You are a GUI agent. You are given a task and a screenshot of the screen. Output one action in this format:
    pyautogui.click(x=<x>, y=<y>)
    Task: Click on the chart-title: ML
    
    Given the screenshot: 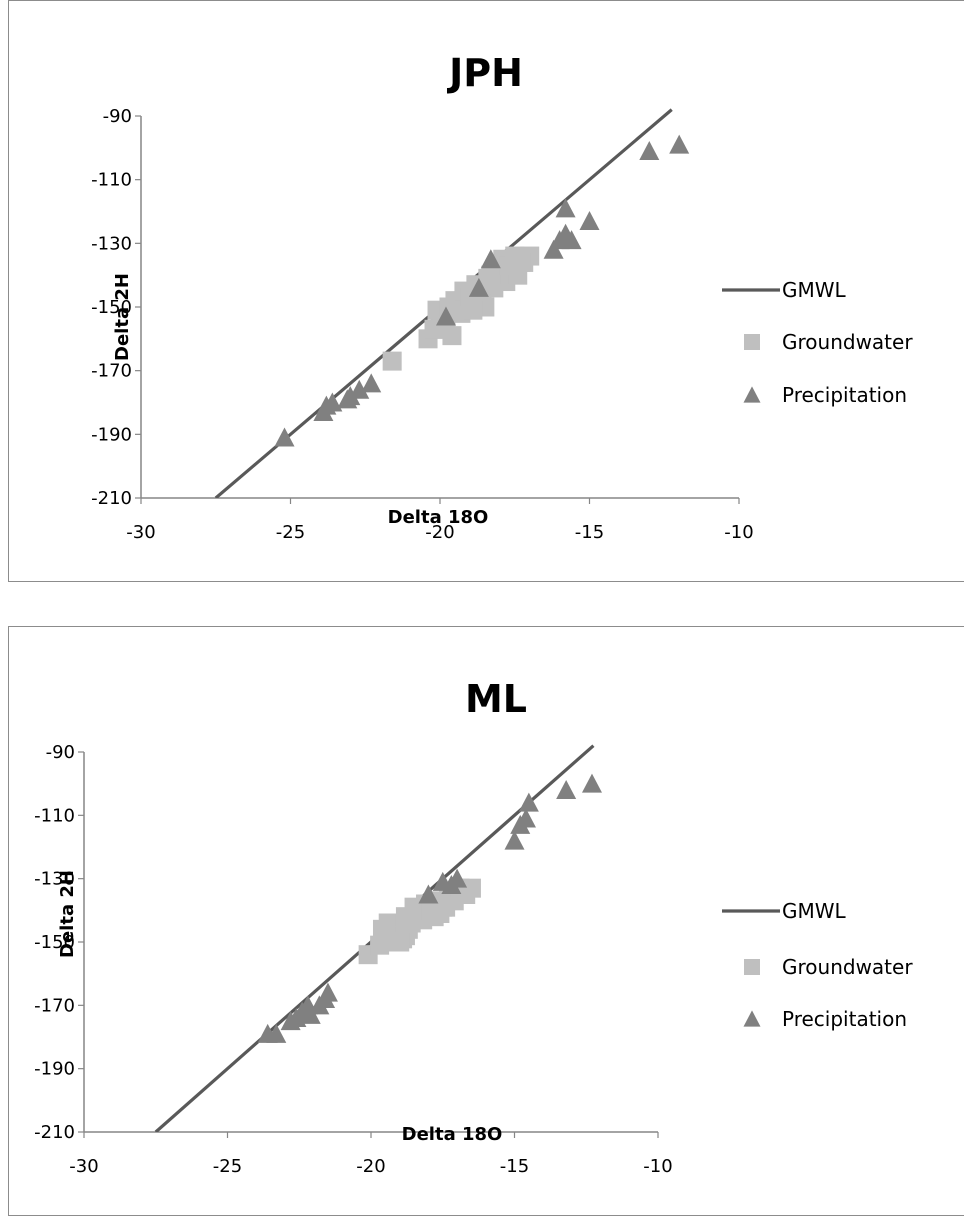 What is the action you would take?
    pyautogui.click(x=496, y=699)
    